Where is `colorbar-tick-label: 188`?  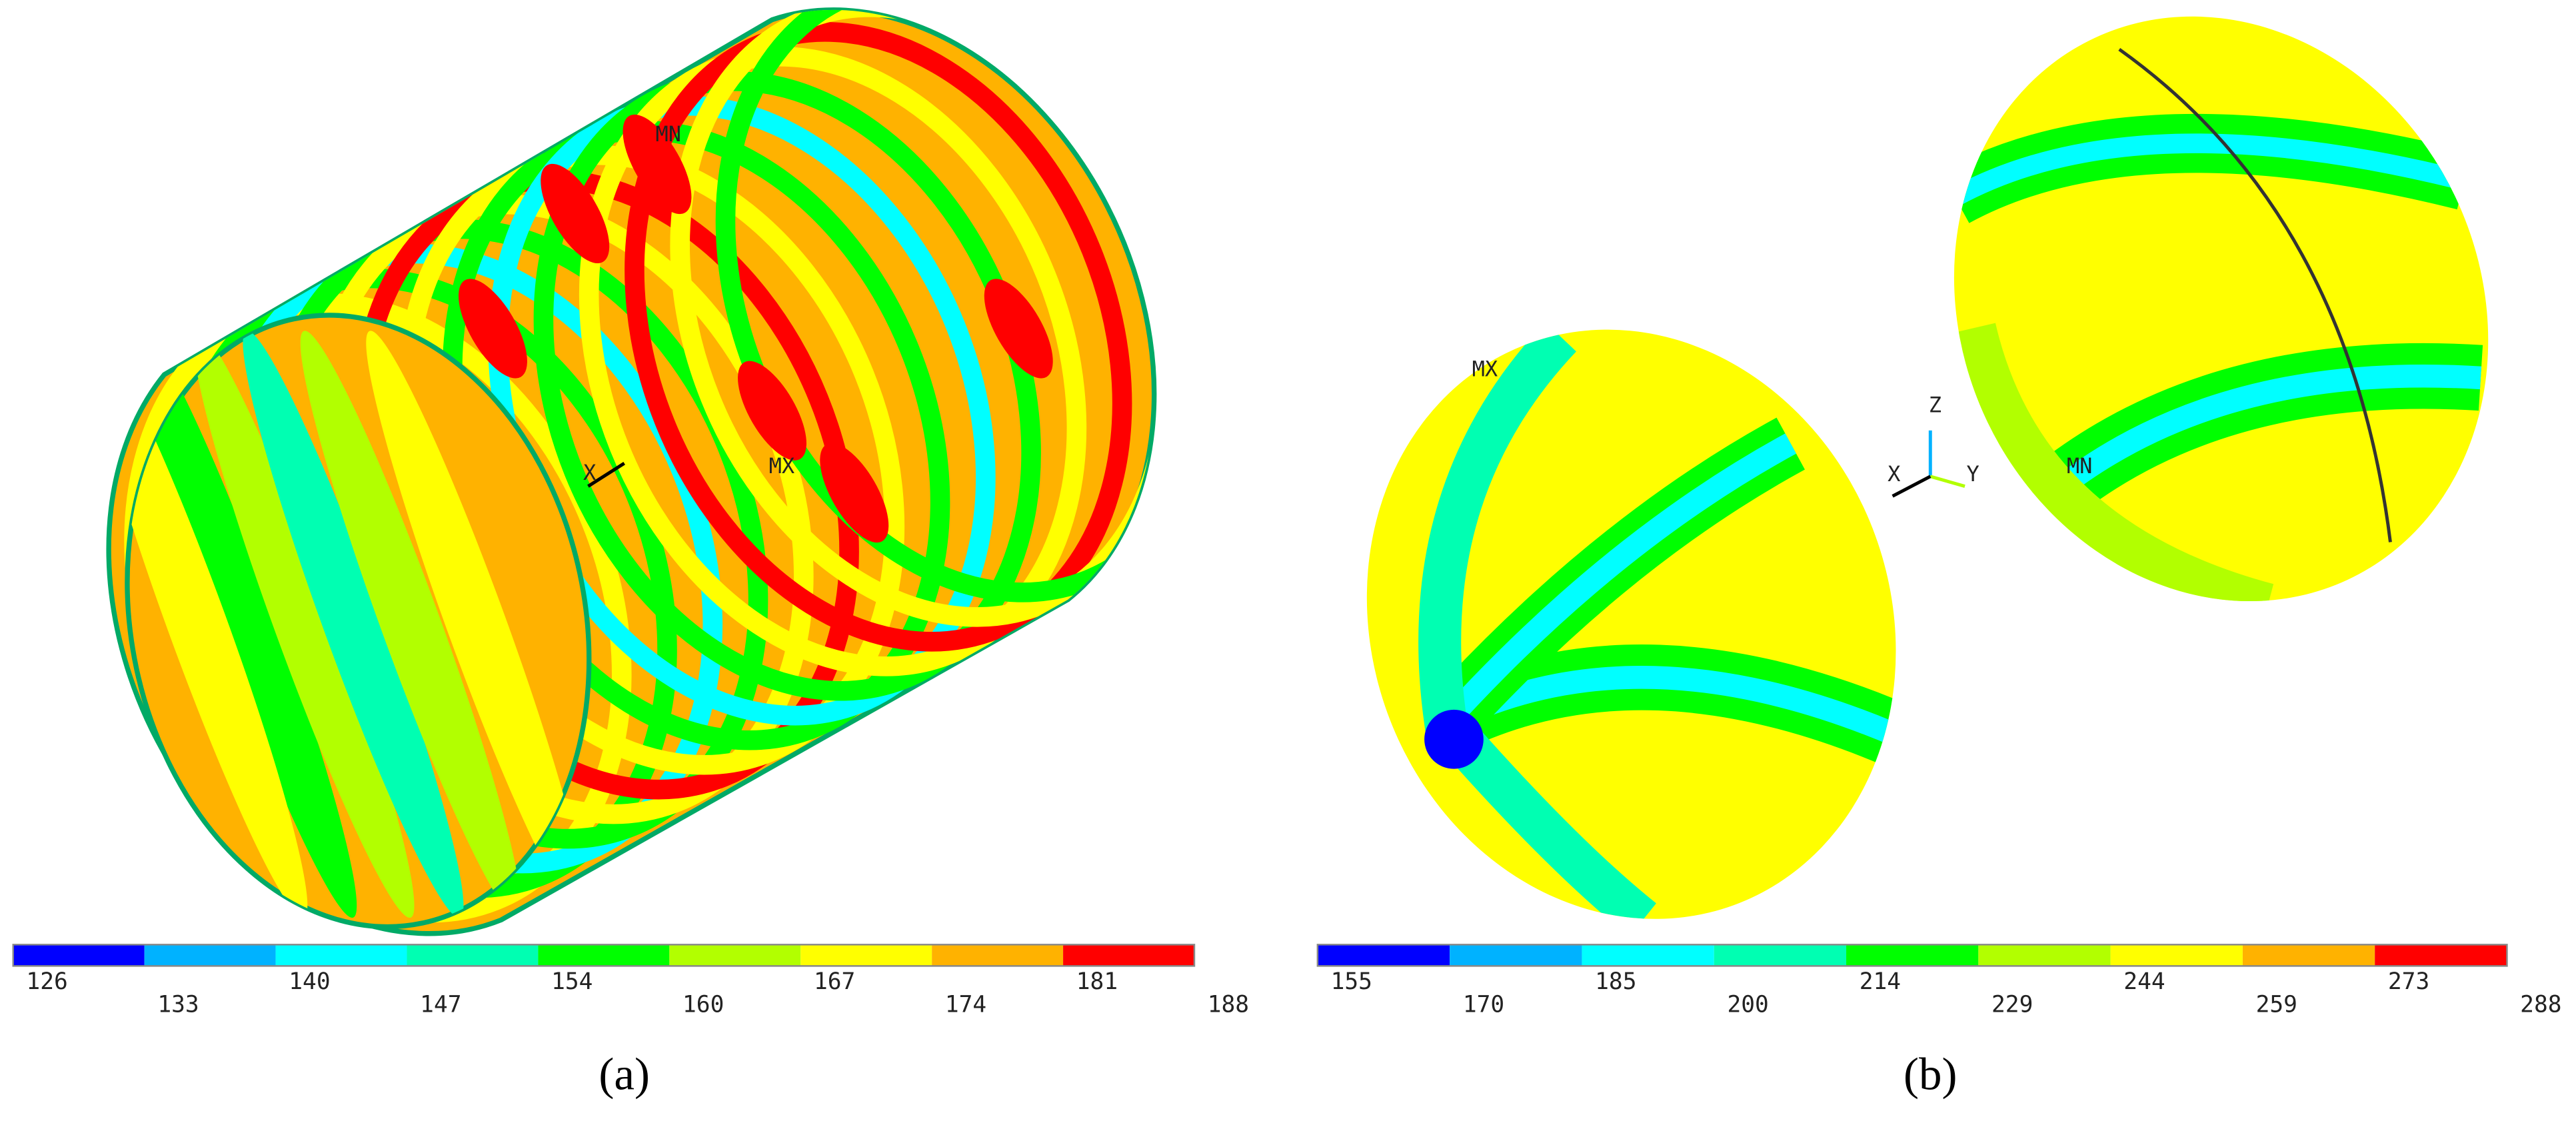
colorbar-tick-label: 188 is located at coordinates (1229, 1004).